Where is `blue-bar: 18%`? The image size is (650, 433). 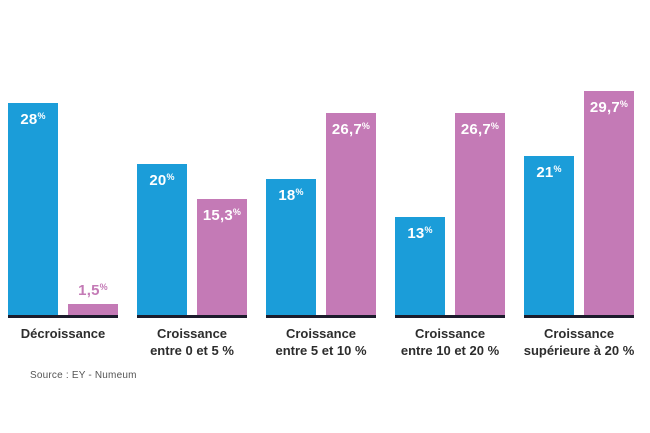 blue-bar: 18% is located at coordinates (291, 247).